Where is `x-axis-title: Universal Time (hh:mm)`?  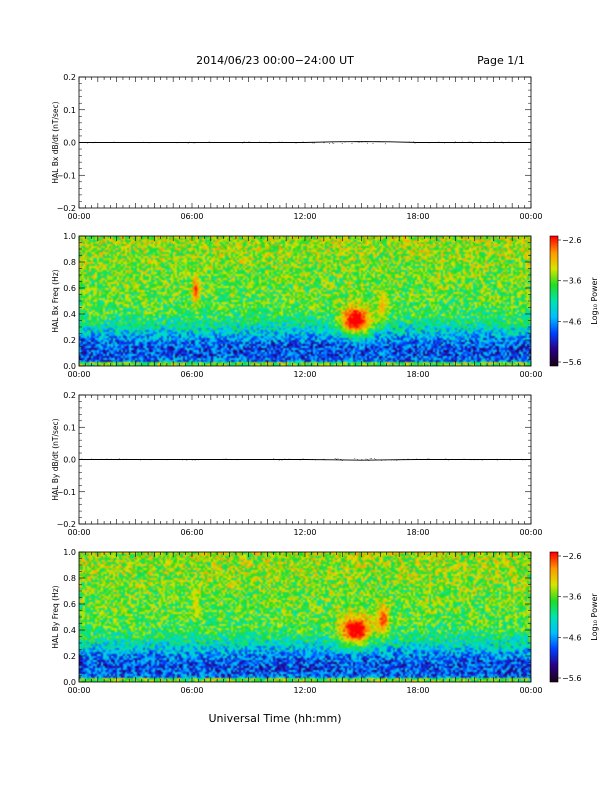
x-axis-title: Universal Time (hh:mm) is located at coordinates (275, 718).